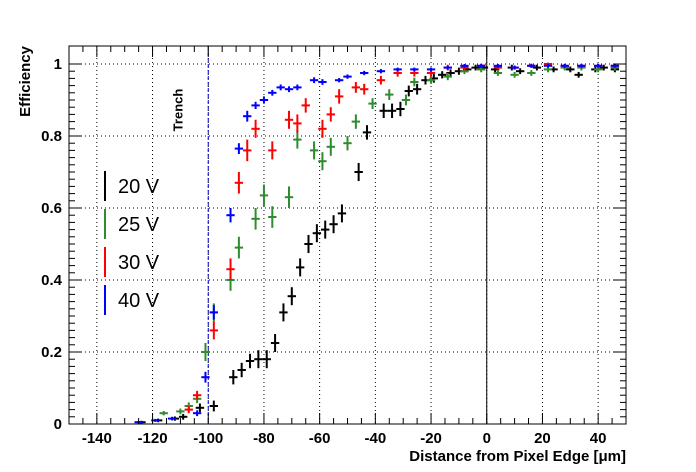 The width and height of the screenshot is (696, 472). Describe the element at coordinates (376, 438) in the screenshot. I see `x-tick-label: -40` at that location.